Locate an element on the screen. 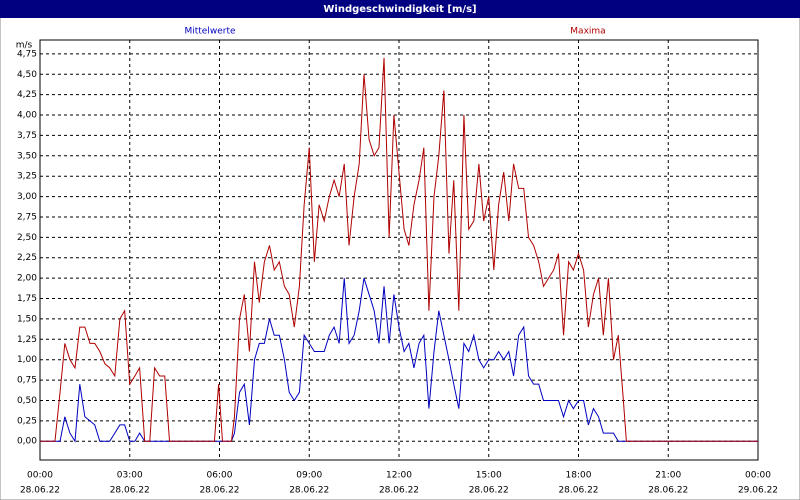  y-axis-label: m/s is located at coordinates (24, 46).